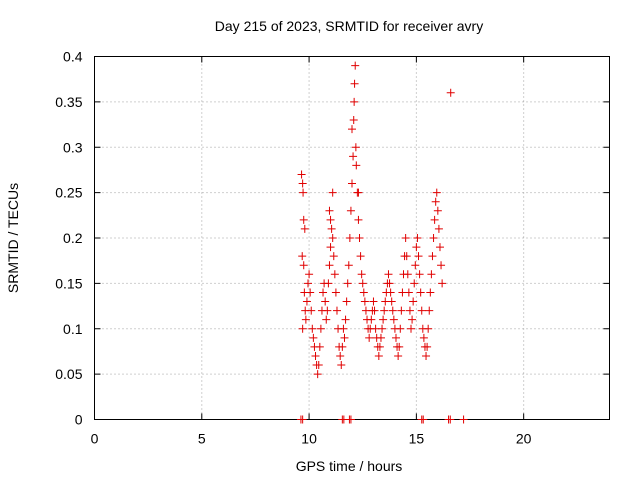 This screenshot has width=640, height=480. I want to click on y-tick-label: 0.3, so click(73, 147).